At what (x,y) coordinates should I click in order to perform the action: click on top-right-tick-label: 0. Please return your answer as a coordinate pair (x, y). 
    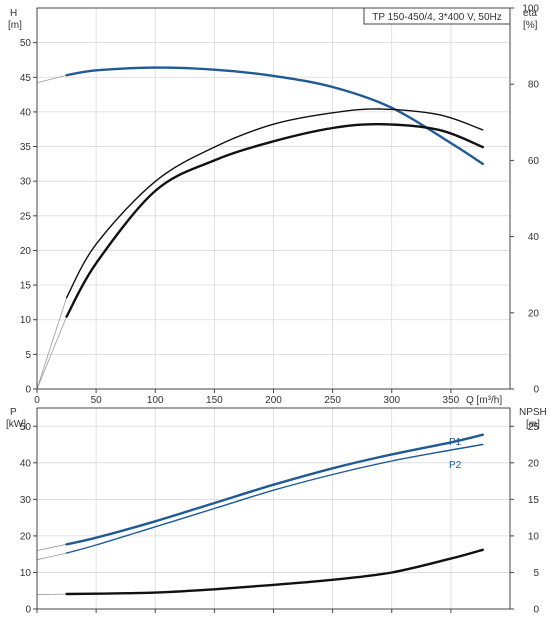
    Looking at the image, I should click on (536, 390).